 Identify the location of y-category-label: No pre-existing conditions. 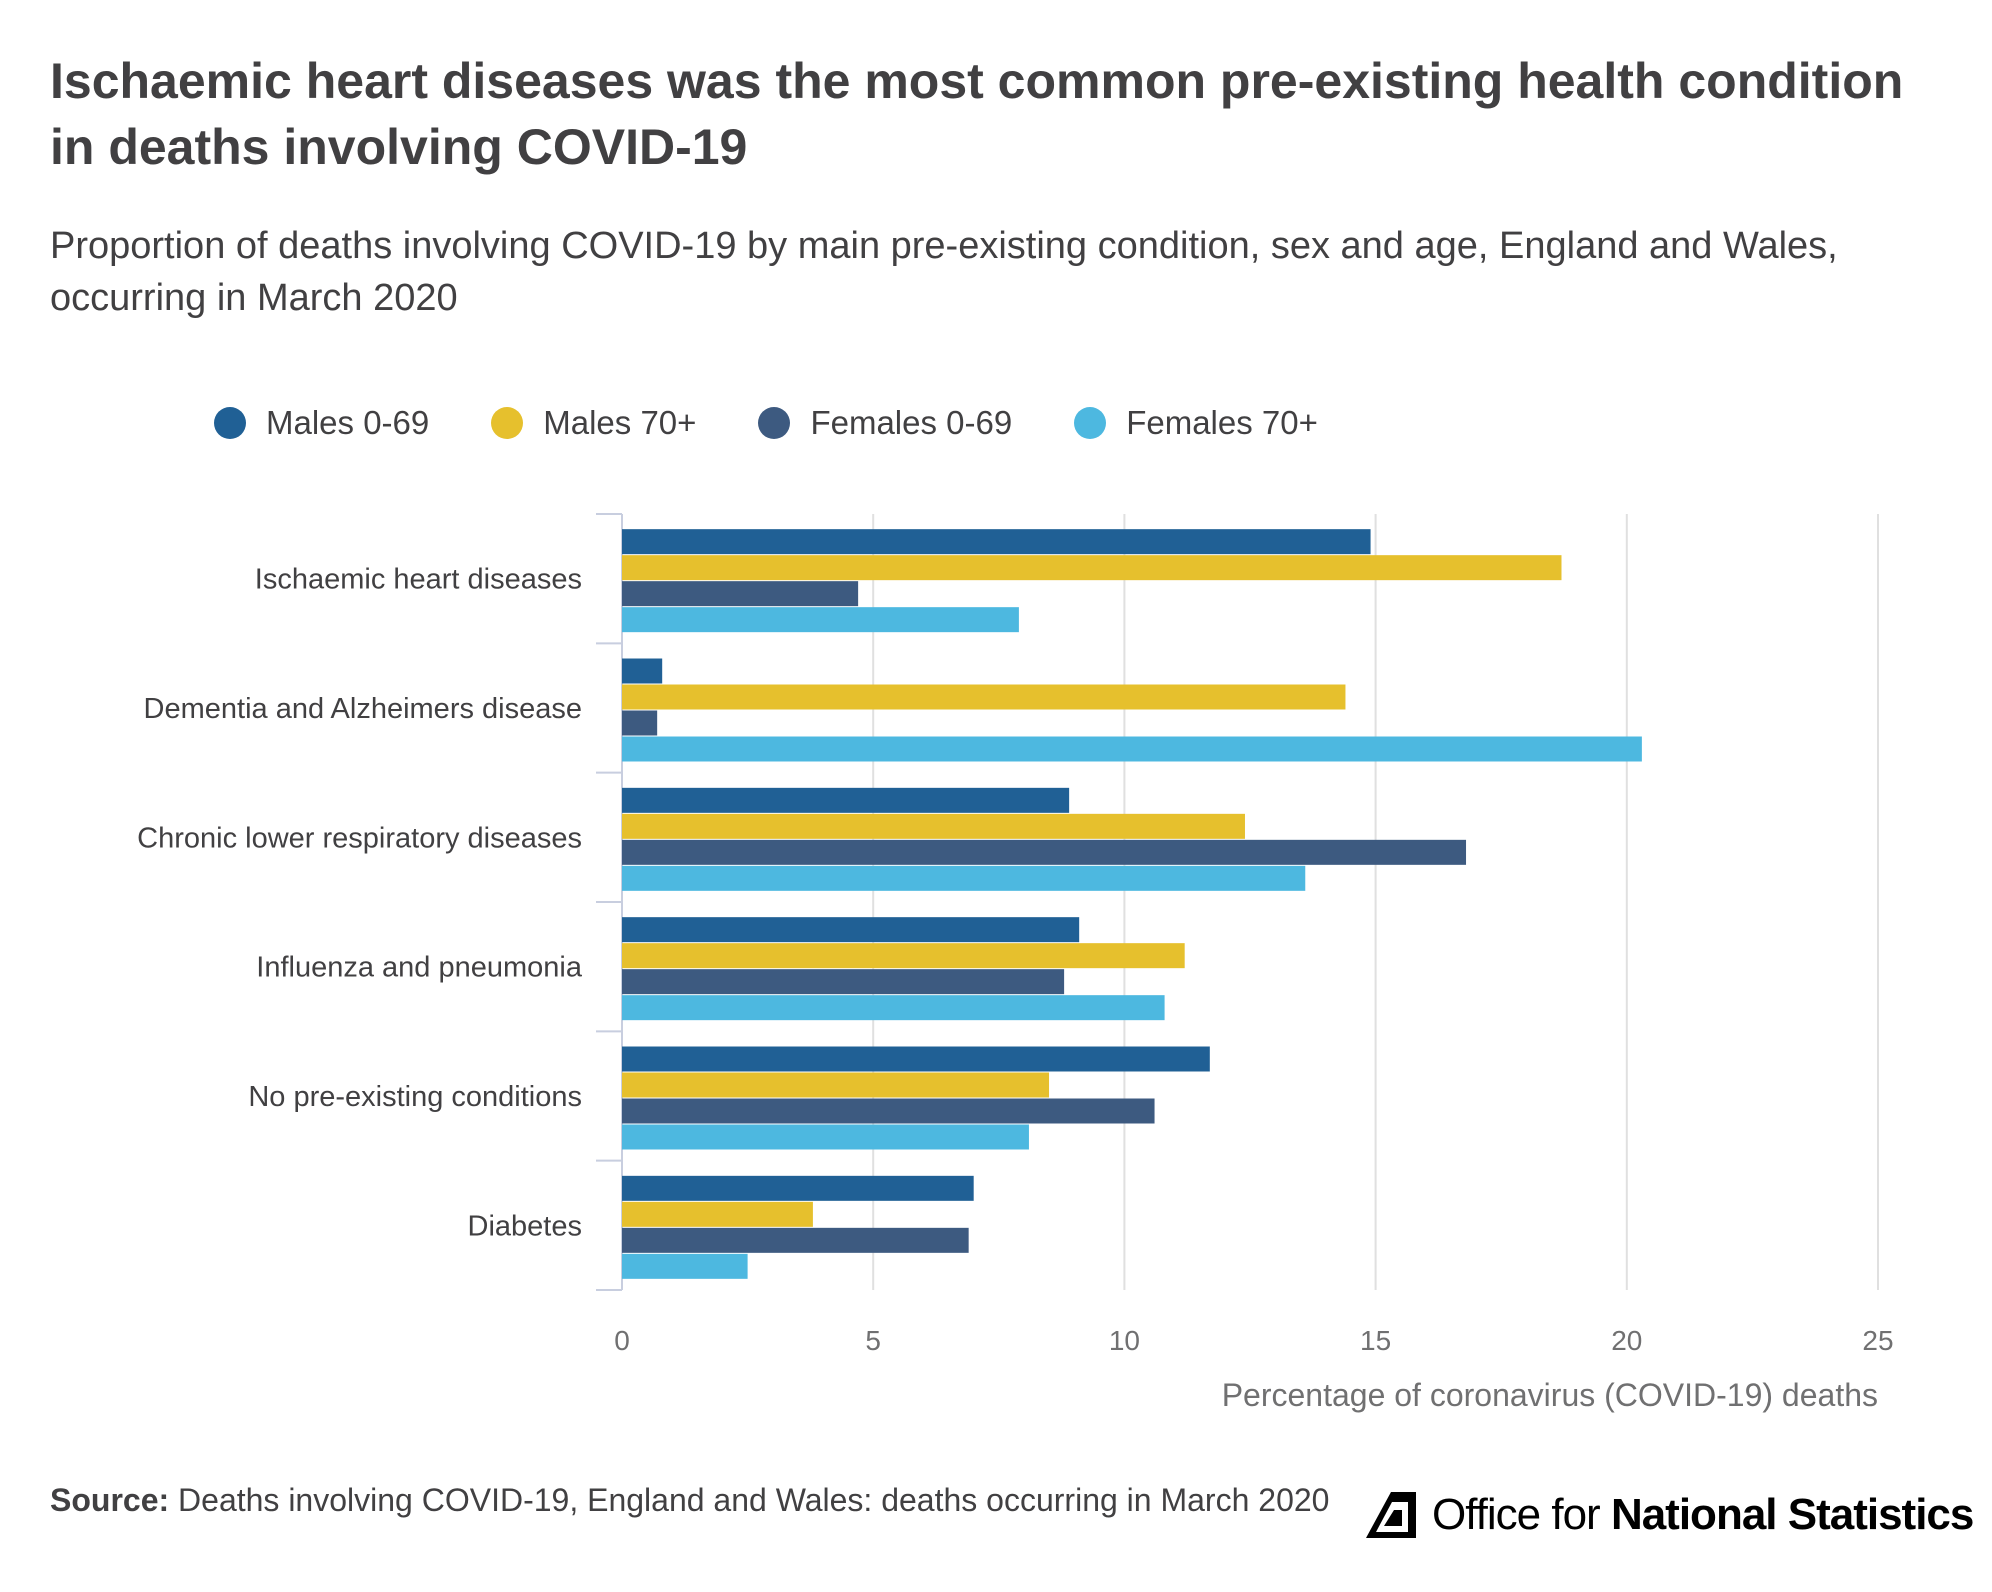
(415, 1097).